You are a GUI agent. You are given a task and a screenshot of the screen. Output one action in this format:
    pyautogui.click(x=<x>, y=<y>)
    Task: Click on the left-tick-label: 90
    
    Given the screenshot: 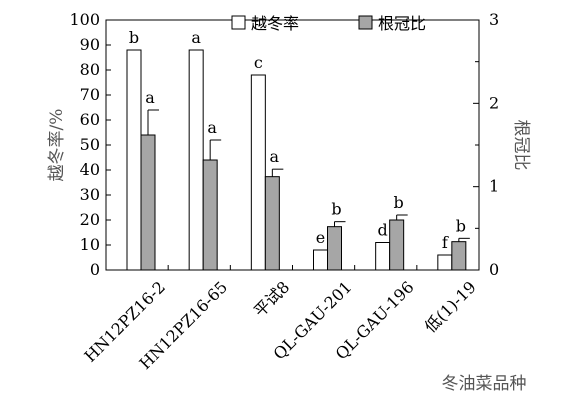 What is the action you would take?
    pyautogui.click(x=90, y=44)
    